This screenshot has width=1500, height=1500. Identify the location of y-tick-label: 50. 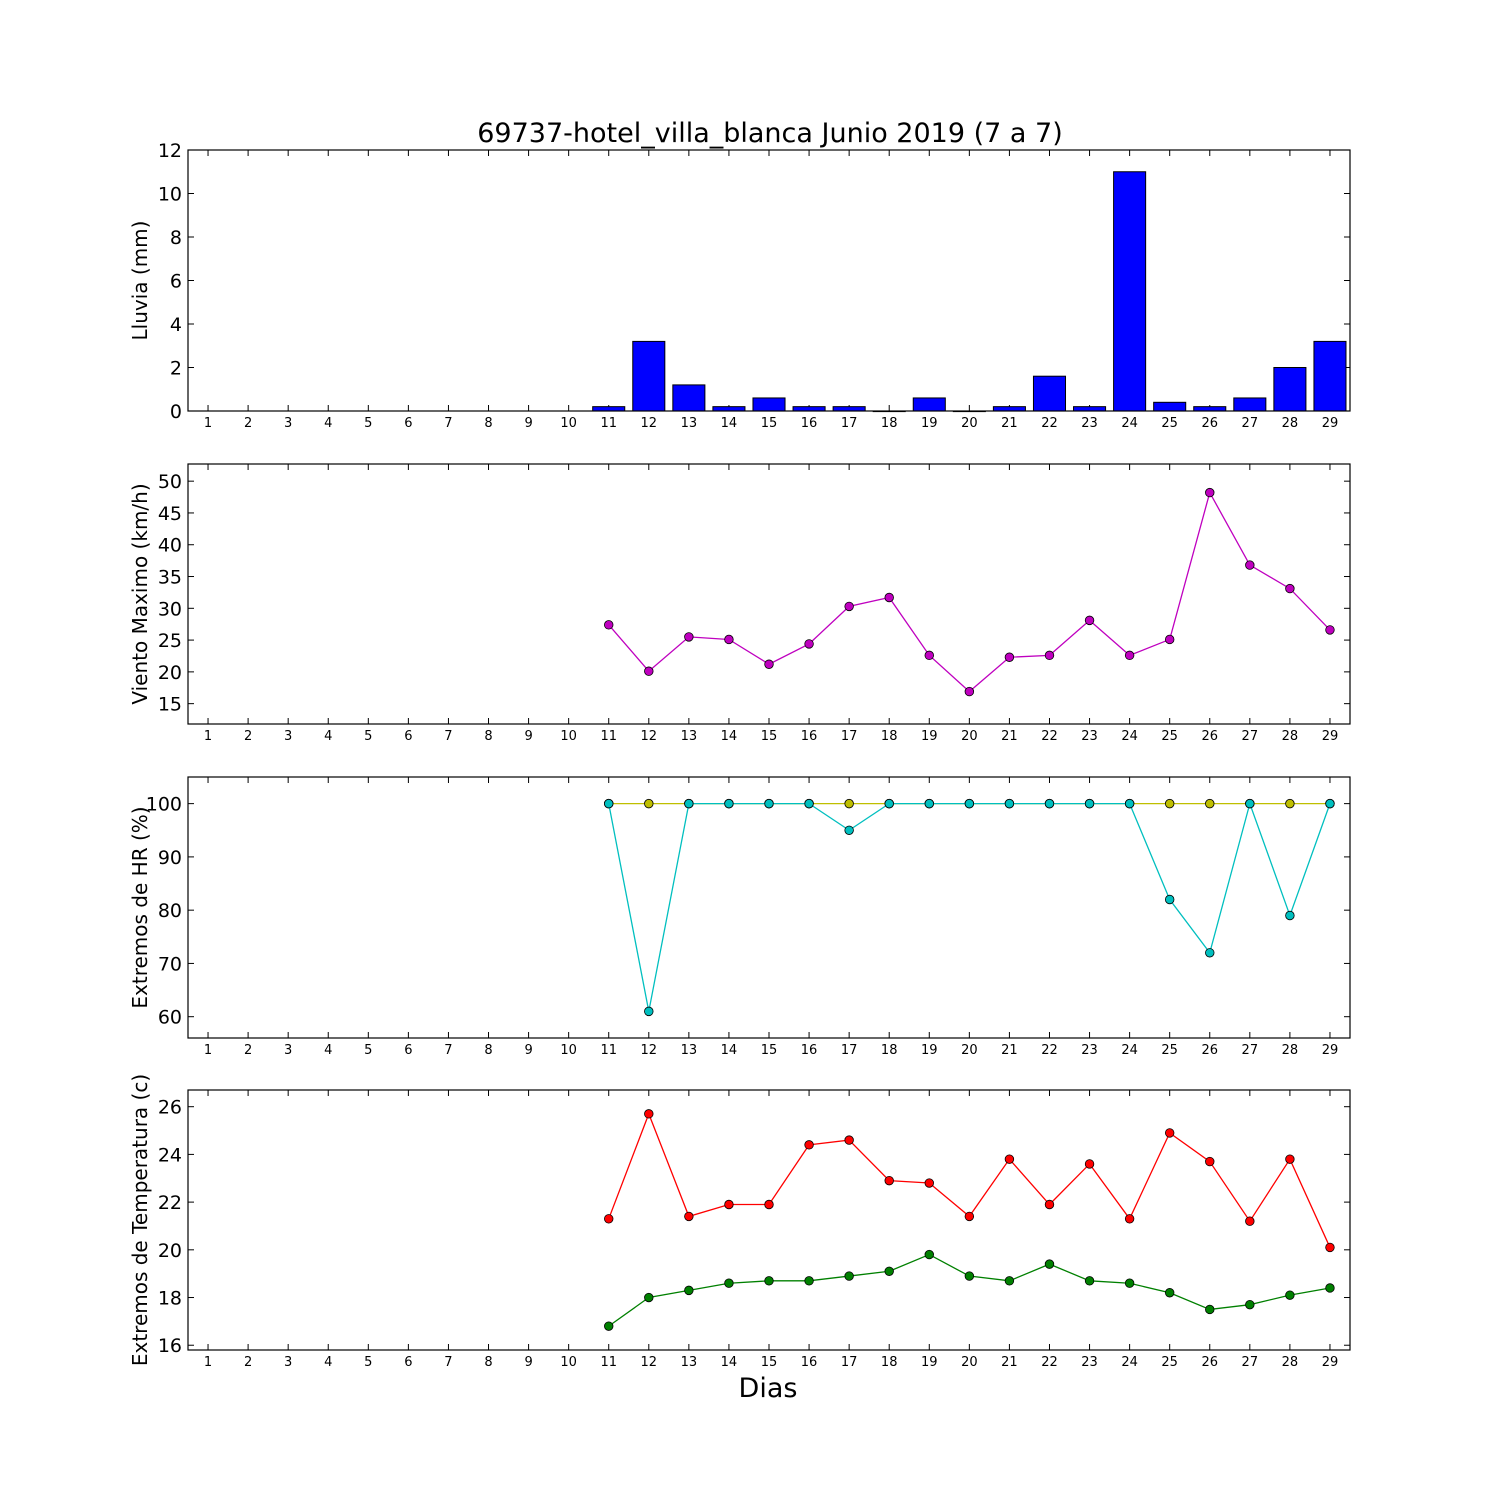
(170, 482).